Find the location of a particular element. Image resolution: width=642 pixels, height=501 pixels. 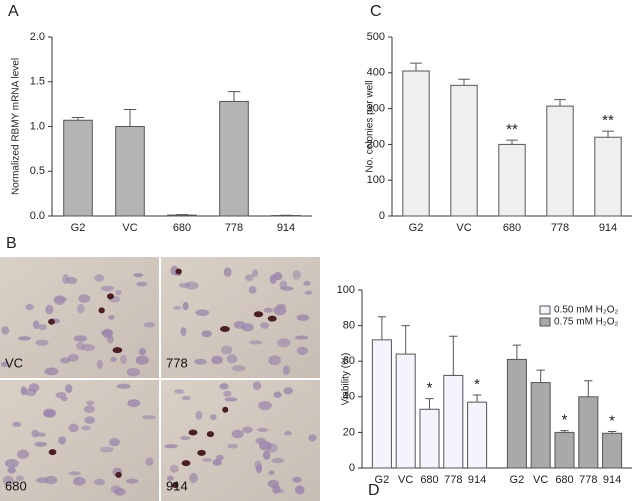

image-label: 778 is located at coordinates (177, 362).